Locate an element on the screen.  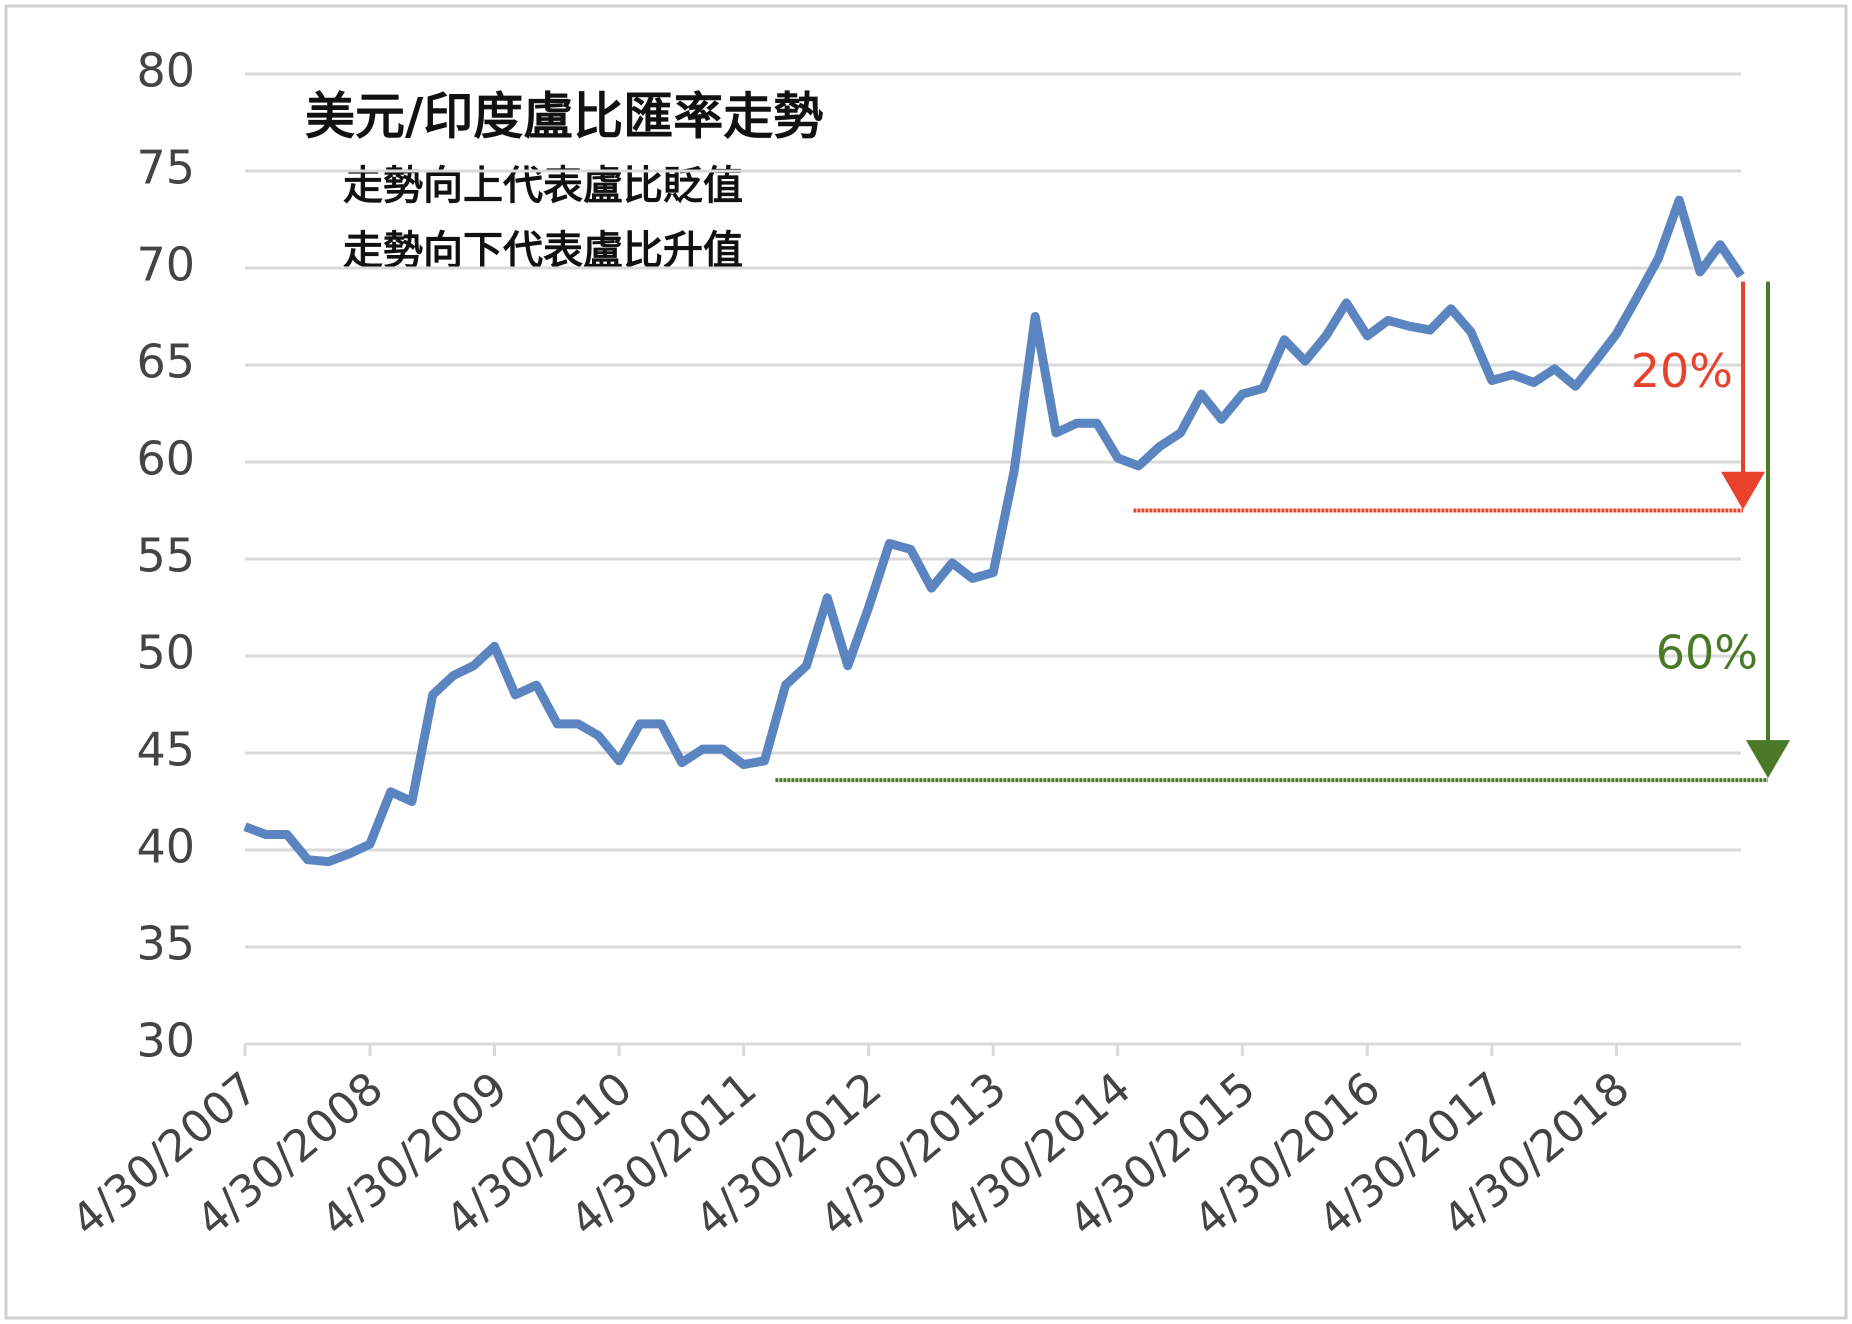
y-tick-label: 50 is located at coordinates (165, 653).